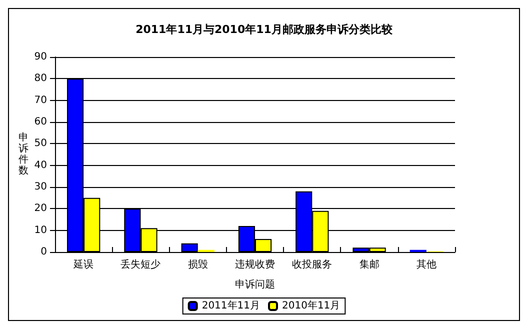 This screenshot has width=530, height=331. Describe the element at coordinates (140, 264) in the screenshot. I see `x-tick-label: 丢失短少` at that location.